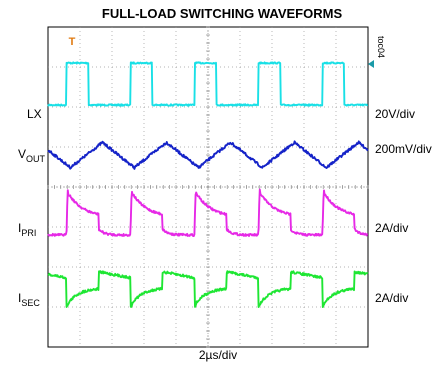  What do you see at coordinates (32, 155) in the screenshot?
I see `channel-label: VOUT` at bounding box center [32, 155].